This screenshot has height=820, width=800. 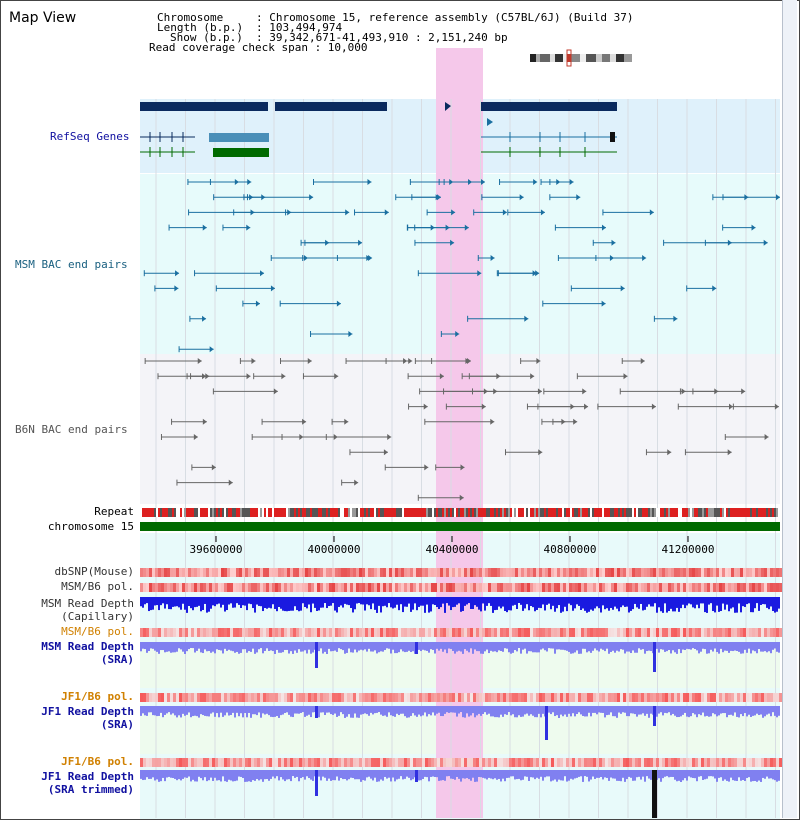 What do you see at coordinates (90, 526) in the screenshot?
I see `track-label-chromosome: chromosome 15` at bounding box center [90, 526].